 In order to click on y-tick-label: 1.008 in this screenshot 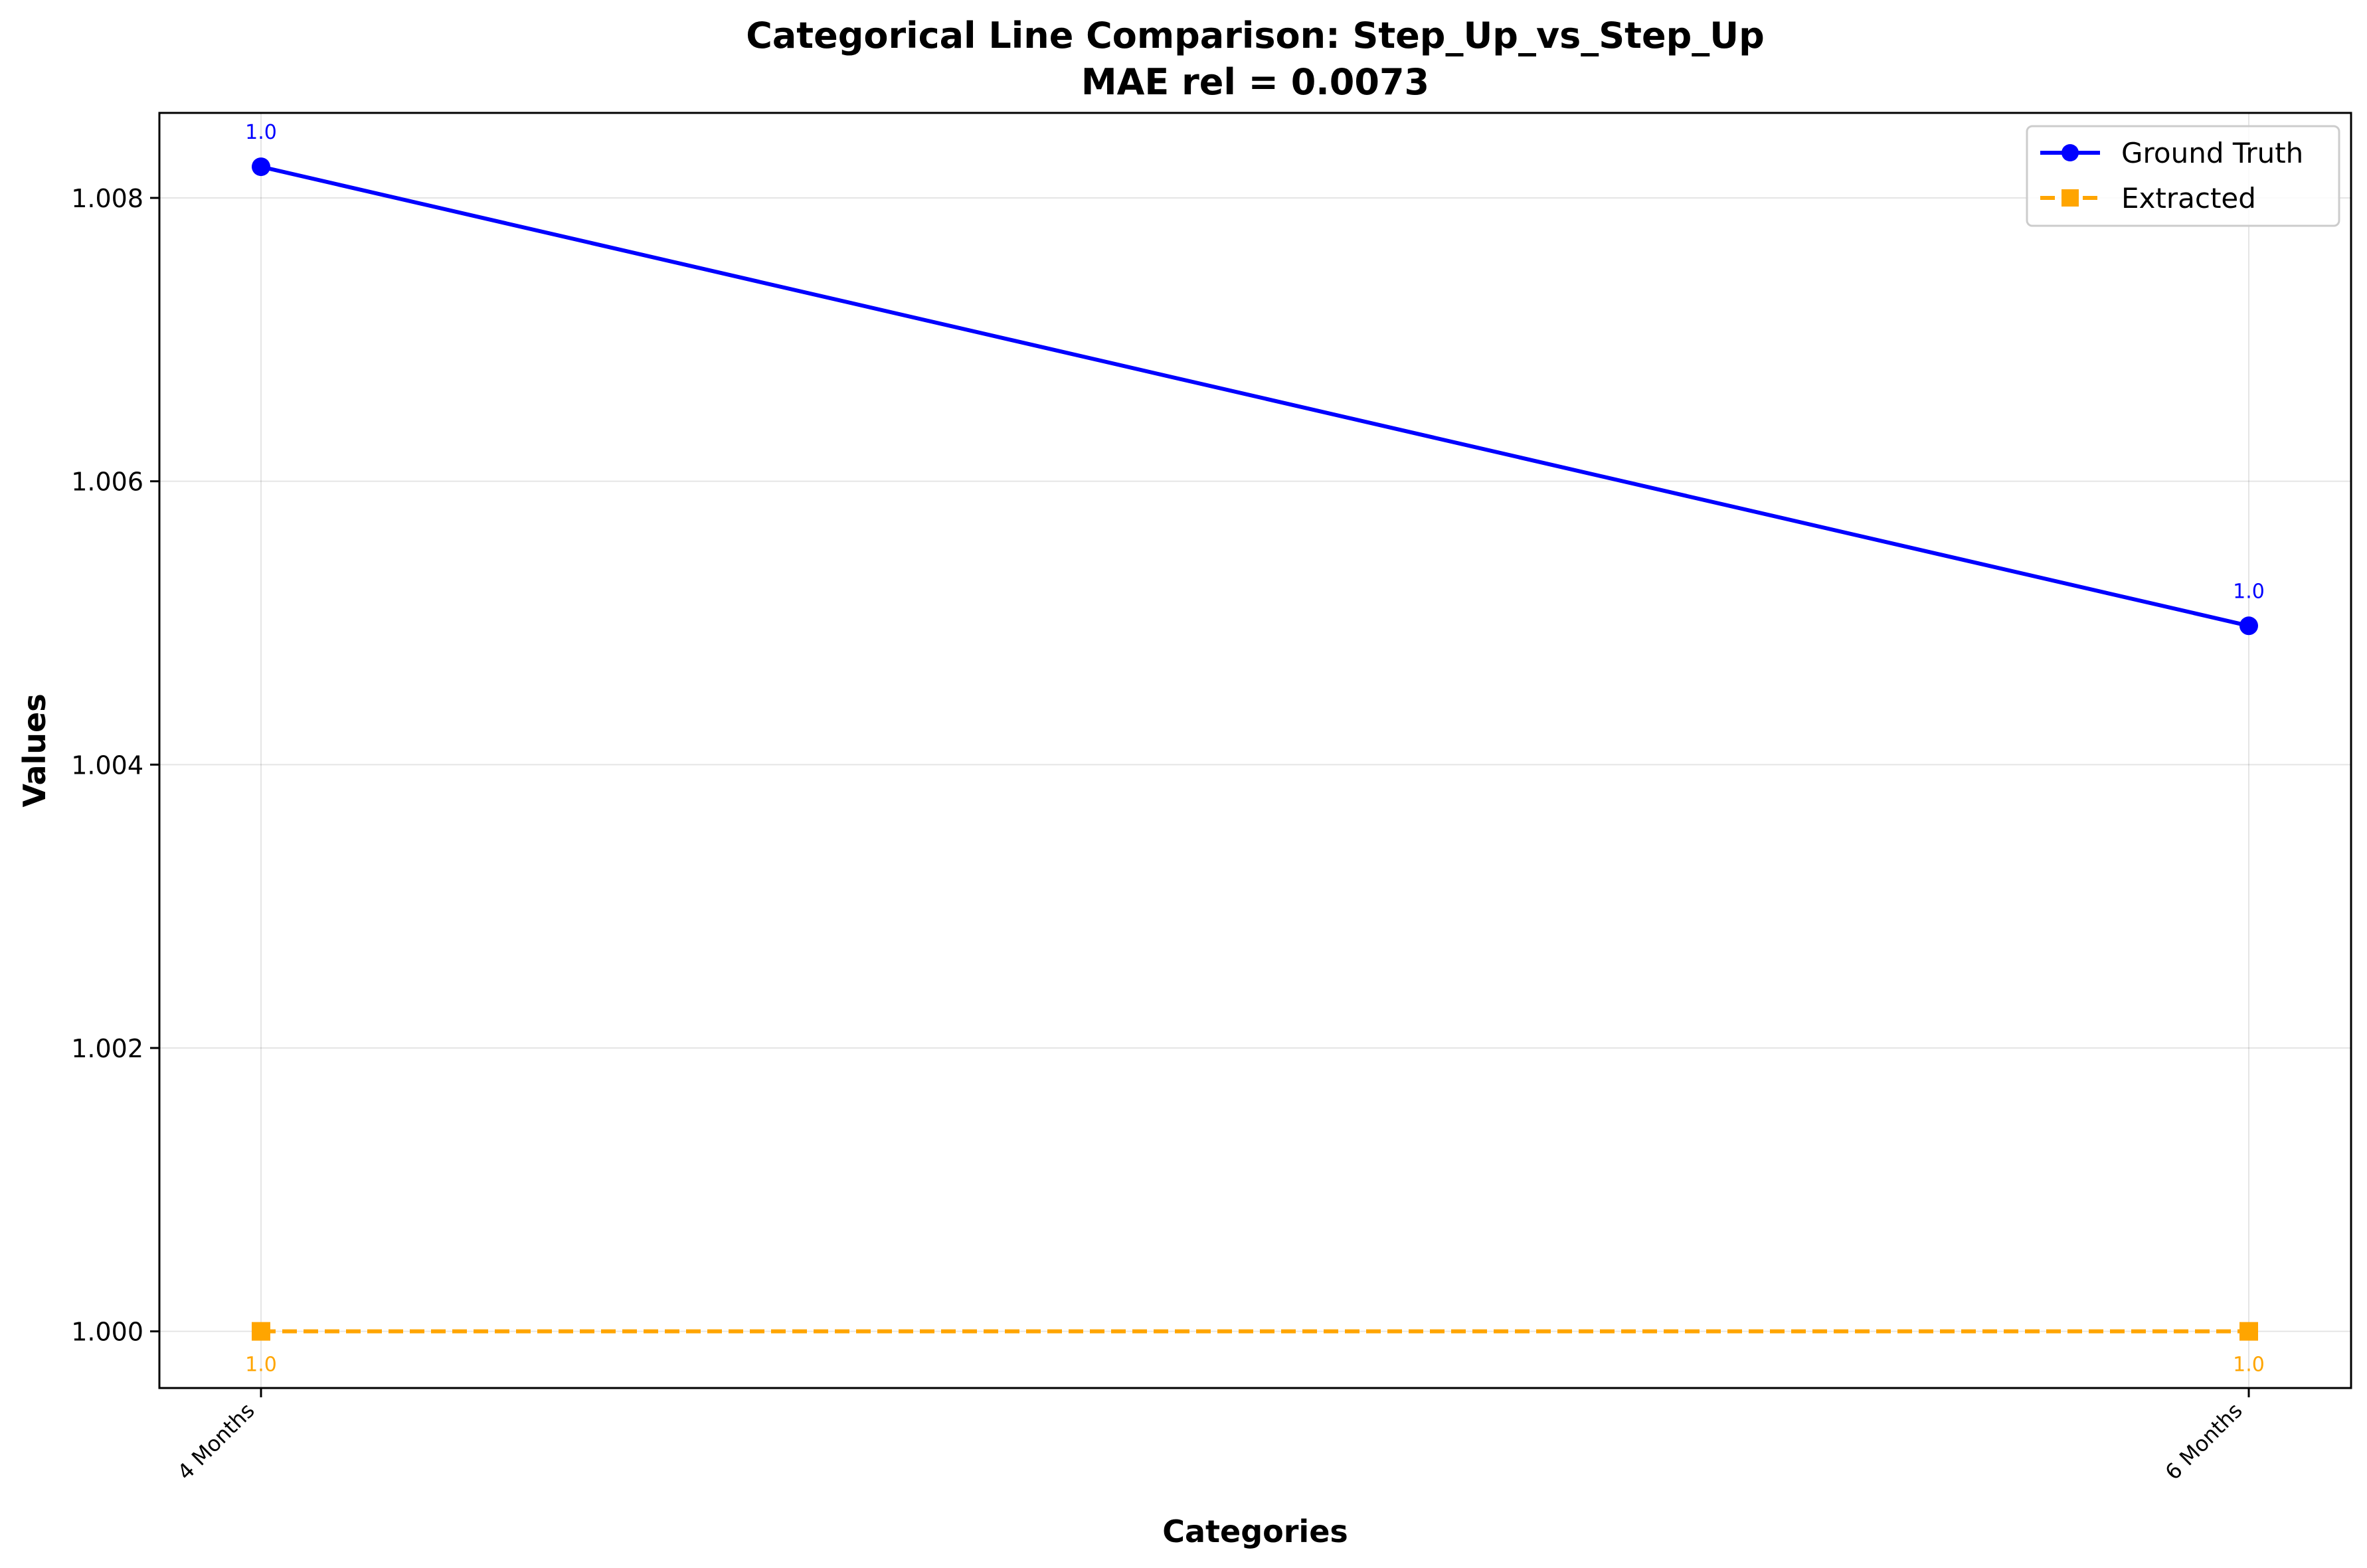, I will do `click(107, 198)`.